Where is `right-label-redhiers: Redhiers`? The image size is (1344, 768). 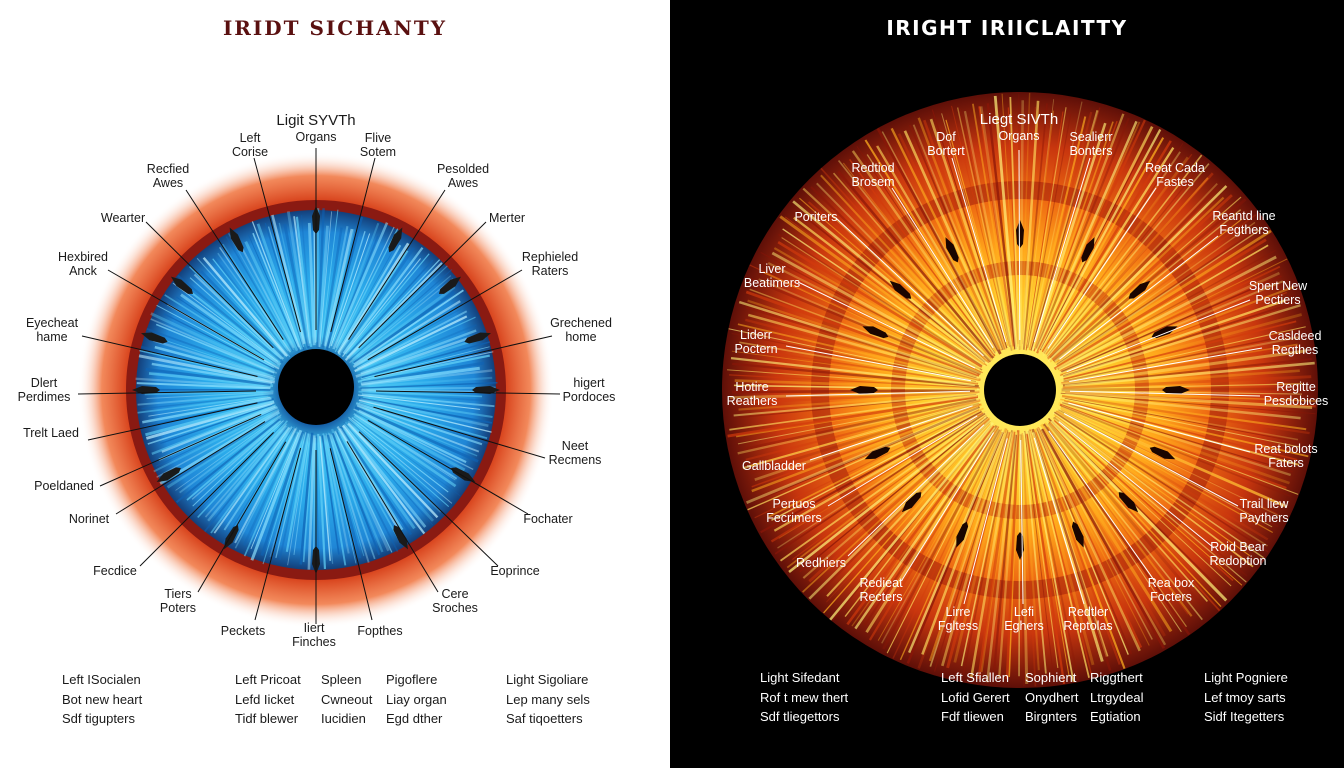
right-label-redhiers: Redhiers is located at coordinates (821, 563).